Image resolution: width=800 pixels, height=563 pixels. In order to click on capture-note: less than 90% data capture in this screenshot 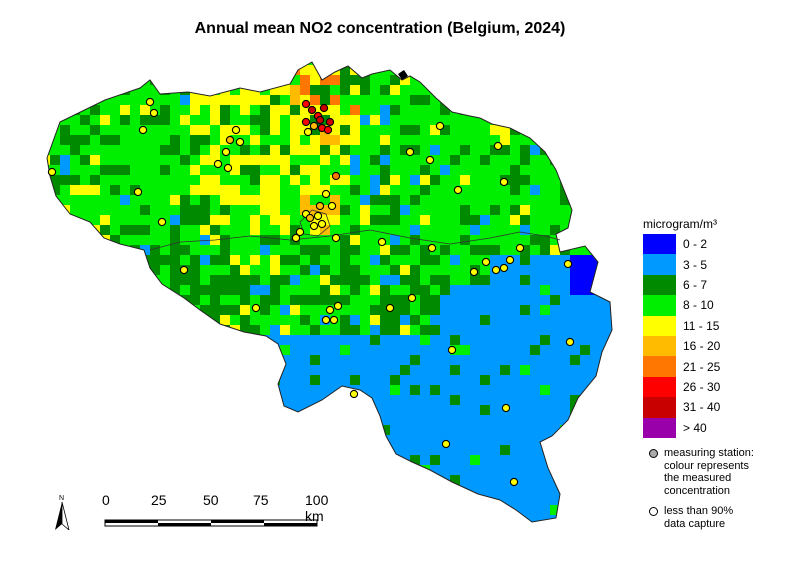, I will do `click(691, 517)`.